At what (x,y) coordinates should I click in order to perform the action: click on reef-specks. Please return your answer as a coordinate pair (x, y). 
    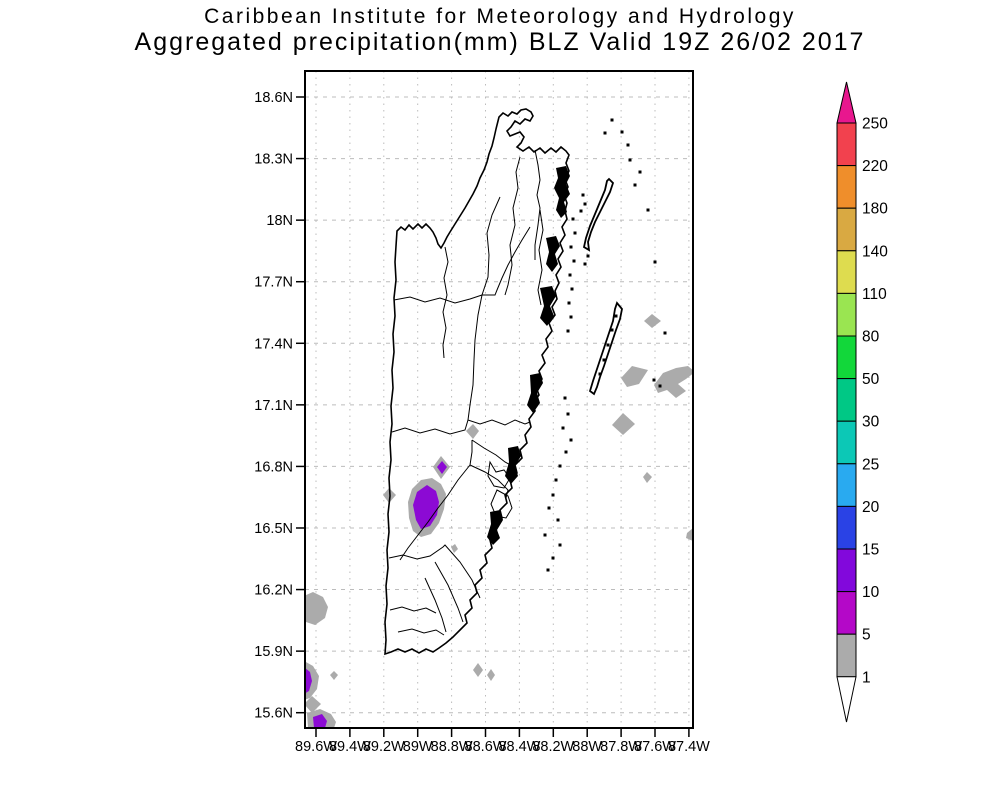
    Looking at the image, I should click on (605, 345).